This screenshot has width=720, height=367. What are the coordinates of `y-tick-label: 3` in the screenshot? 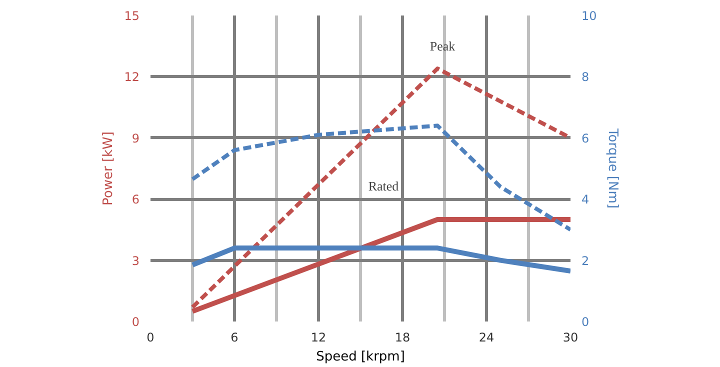 It's located at (136, 261).